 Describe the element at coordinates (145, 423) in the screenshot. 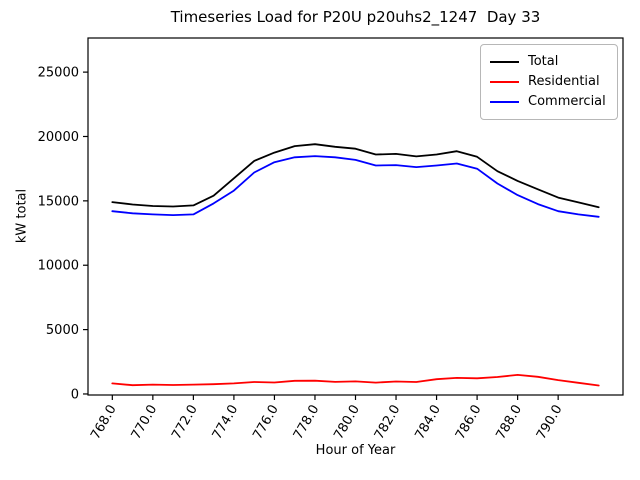

I see `svg-text: 770.0` at that location.